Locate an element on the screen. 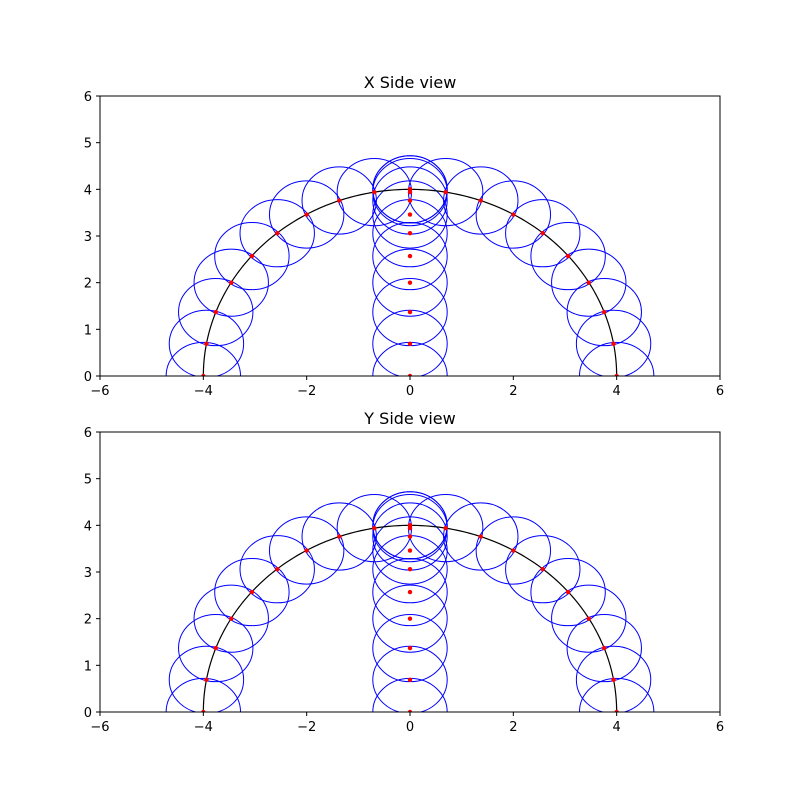 This screenshot has width=800, height=800. y-tick-label: 0 is located at coordinates (88, 377).